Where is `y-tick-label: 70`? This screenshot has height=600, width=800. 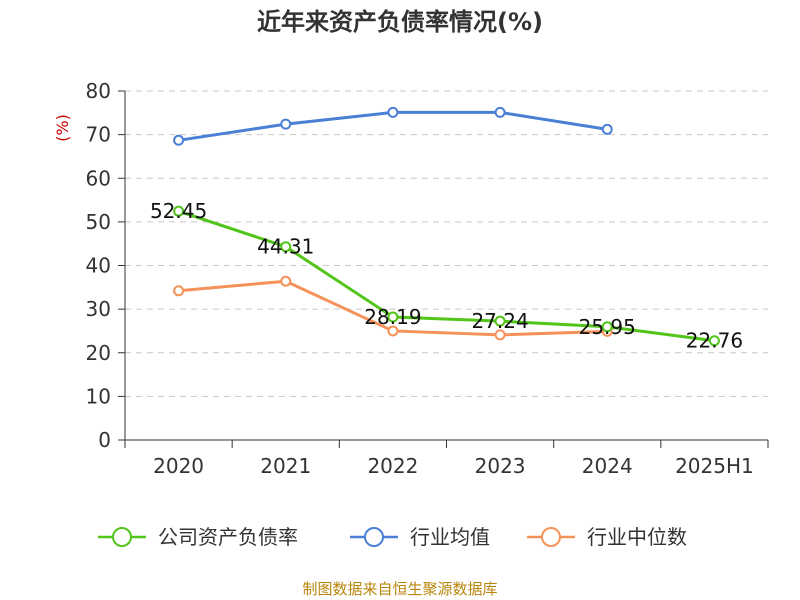 y-tick-label: 70 is located at coordinates (98, 135).